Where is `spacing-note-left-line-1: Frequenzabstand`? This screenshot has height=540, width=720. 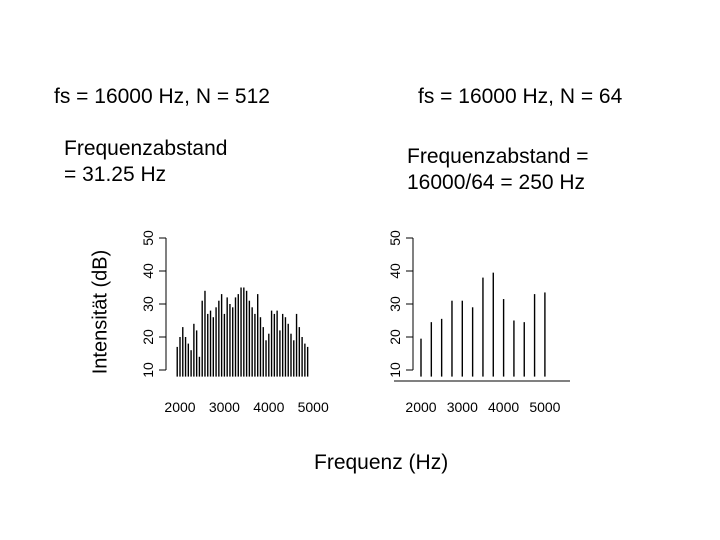 spacing-note-left-line-1: Frequenzabstand is located at coordinates (146, 148).